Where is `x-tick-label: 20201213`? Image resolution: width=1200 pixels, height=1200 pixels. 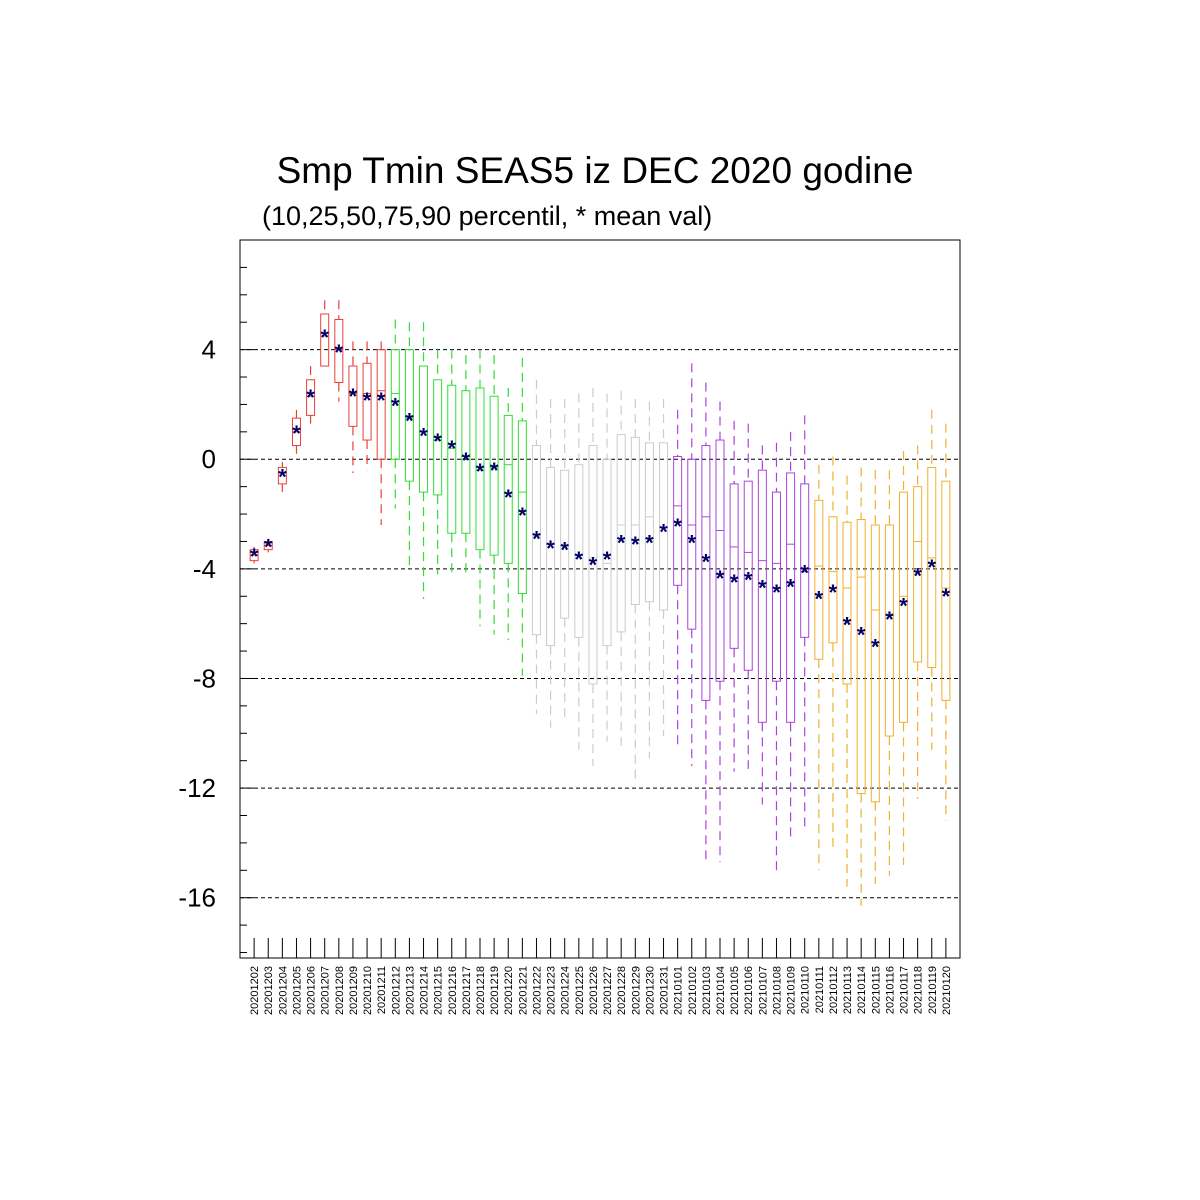
x-tick-label: 20201213 is located at coordinates (410, 990).